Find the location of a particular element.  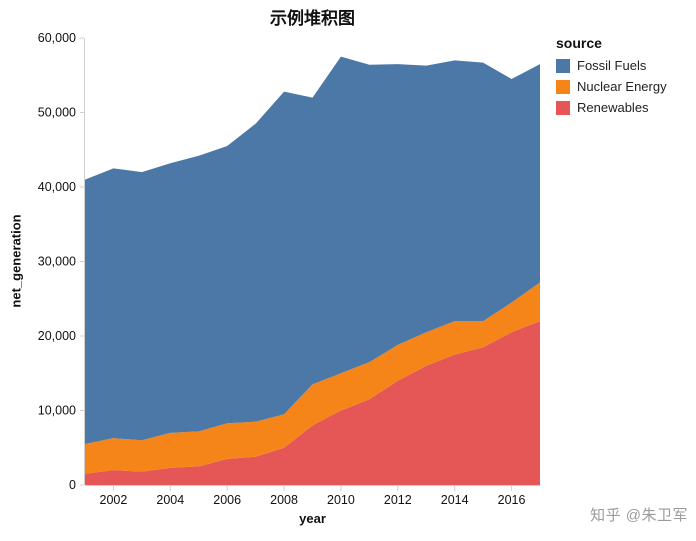

chart-title: 示例堆积图 is located at coordinates (312, 18).